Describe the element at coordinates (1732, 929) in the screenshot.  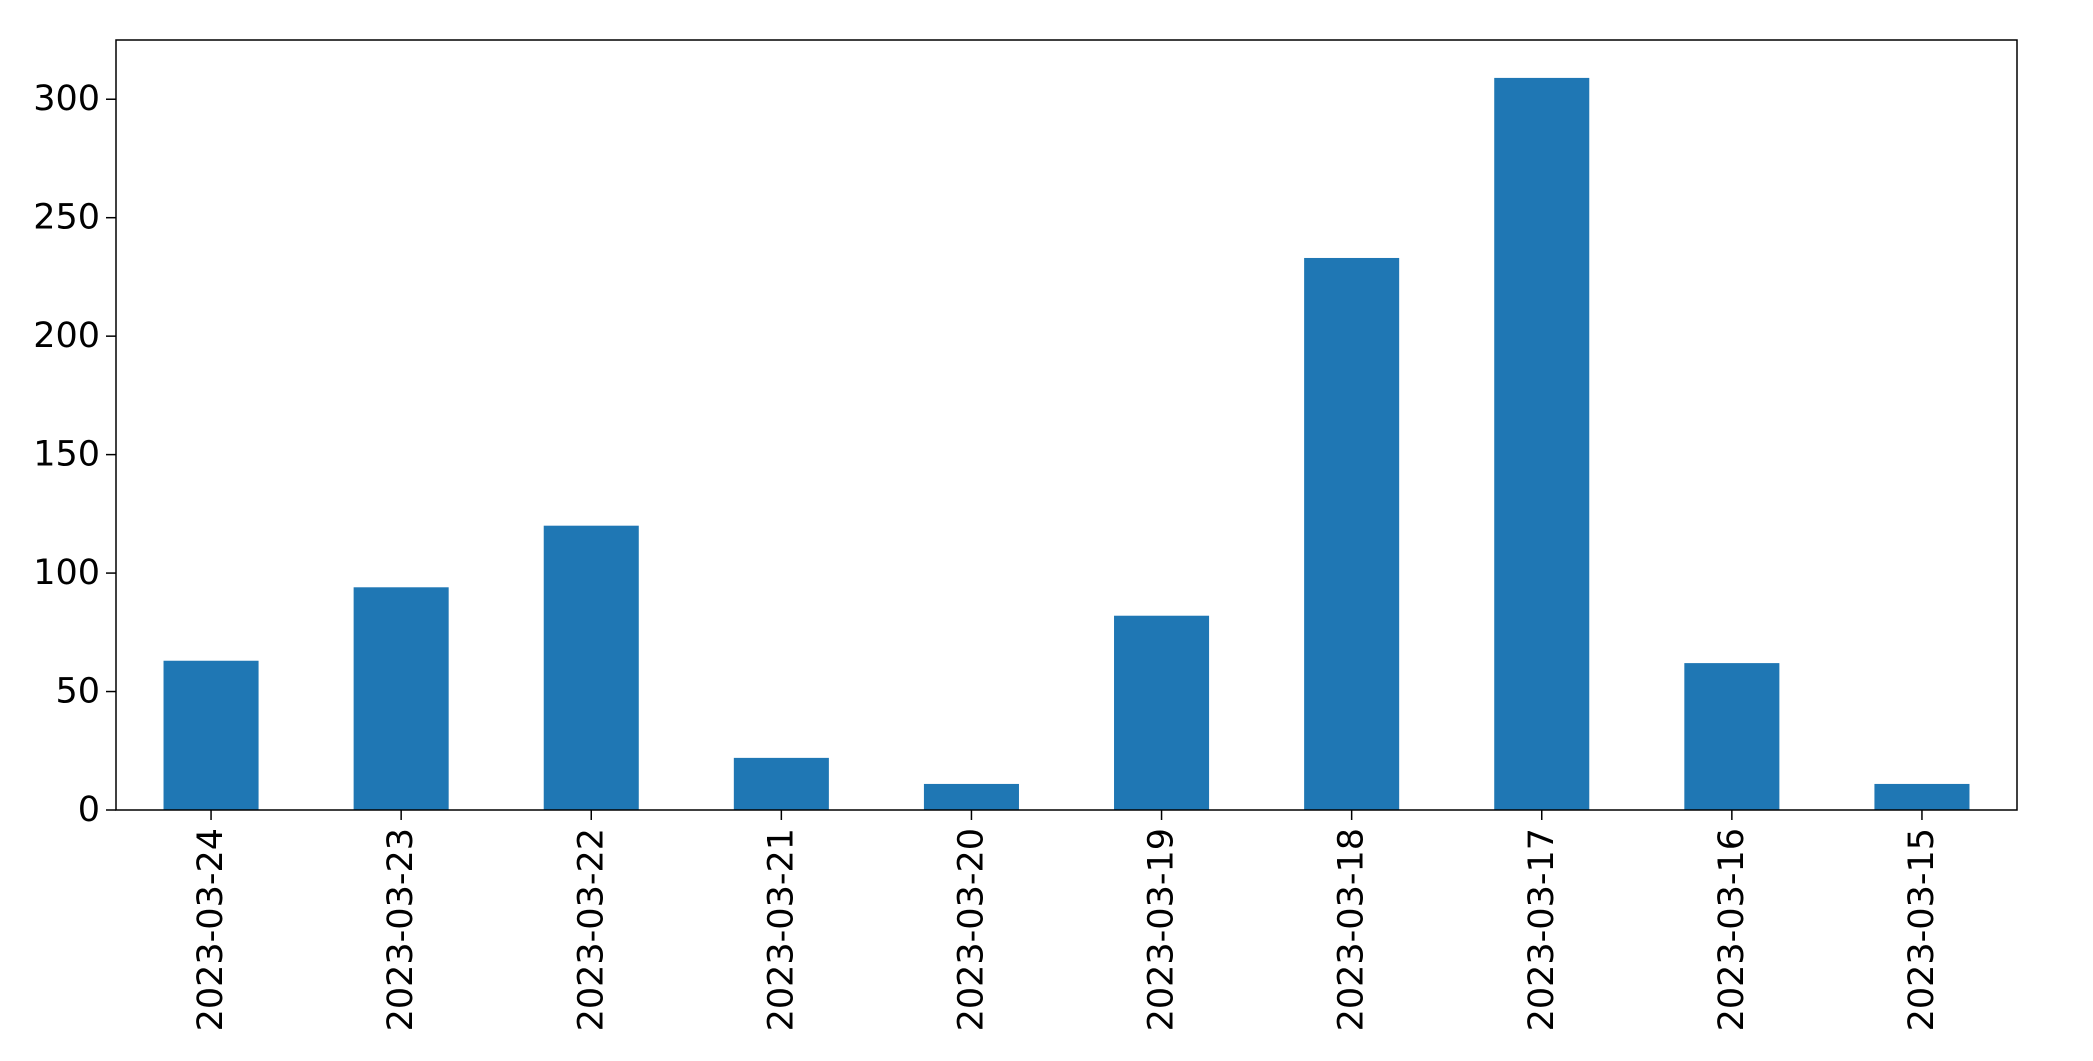
I see `x-tick-label: 2023-03-16` at that location.